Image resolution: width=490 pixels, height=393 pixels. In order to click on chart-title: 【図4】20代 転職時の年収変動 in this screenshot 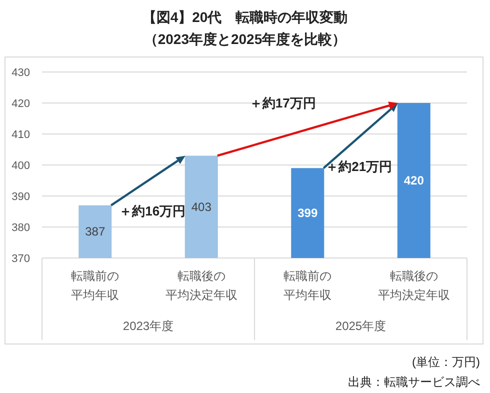, I will do `click(245, 17)`.